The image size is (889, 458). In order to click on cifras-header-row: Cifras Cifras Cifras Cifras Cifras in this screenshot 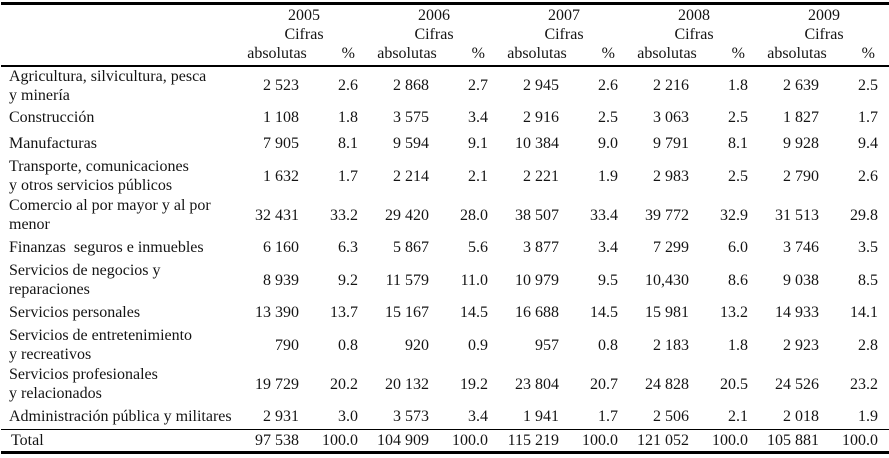, I will do `click(445, 34)`.